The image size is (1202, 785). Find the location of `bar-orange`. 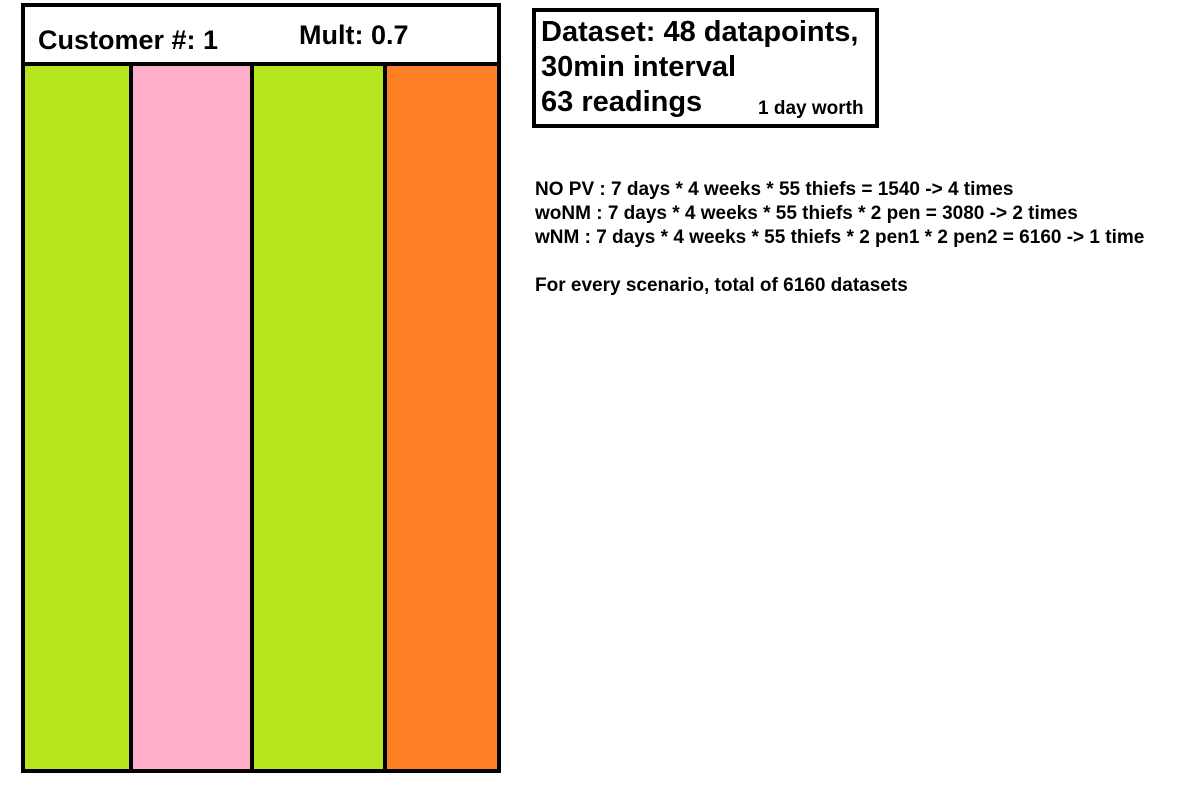

bar-orange is located at coordinates (442, 417).